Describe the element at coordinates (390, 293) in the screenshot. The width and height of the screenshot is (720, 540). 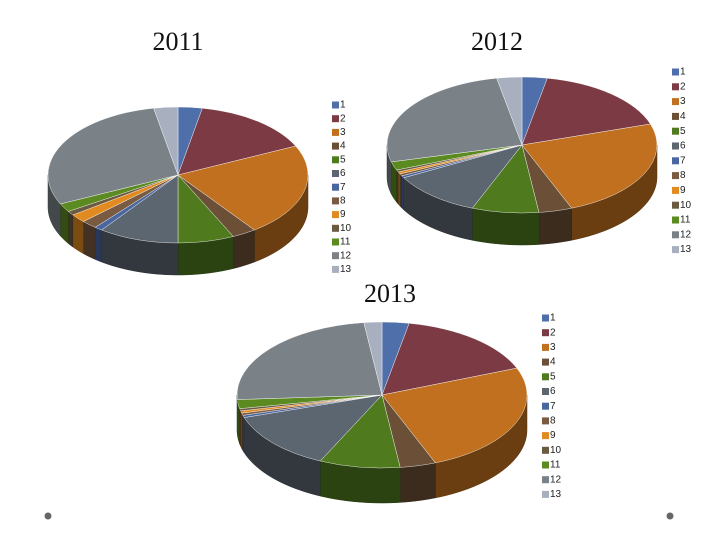
I see `chart-title: 2013` at that location.